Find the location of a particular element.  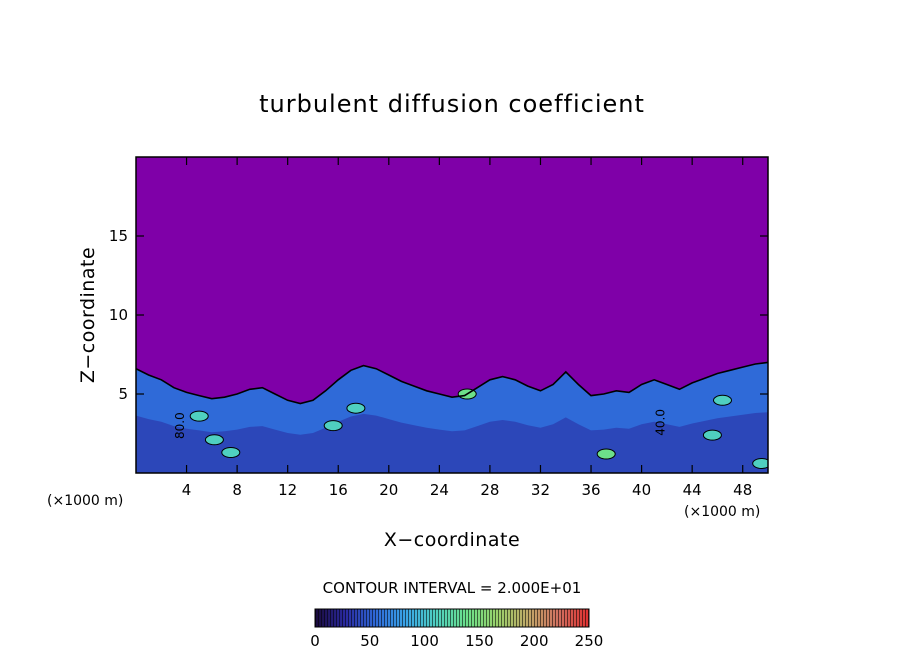

colorbar-tick-0: 0 is located at coordinates (315, 641).